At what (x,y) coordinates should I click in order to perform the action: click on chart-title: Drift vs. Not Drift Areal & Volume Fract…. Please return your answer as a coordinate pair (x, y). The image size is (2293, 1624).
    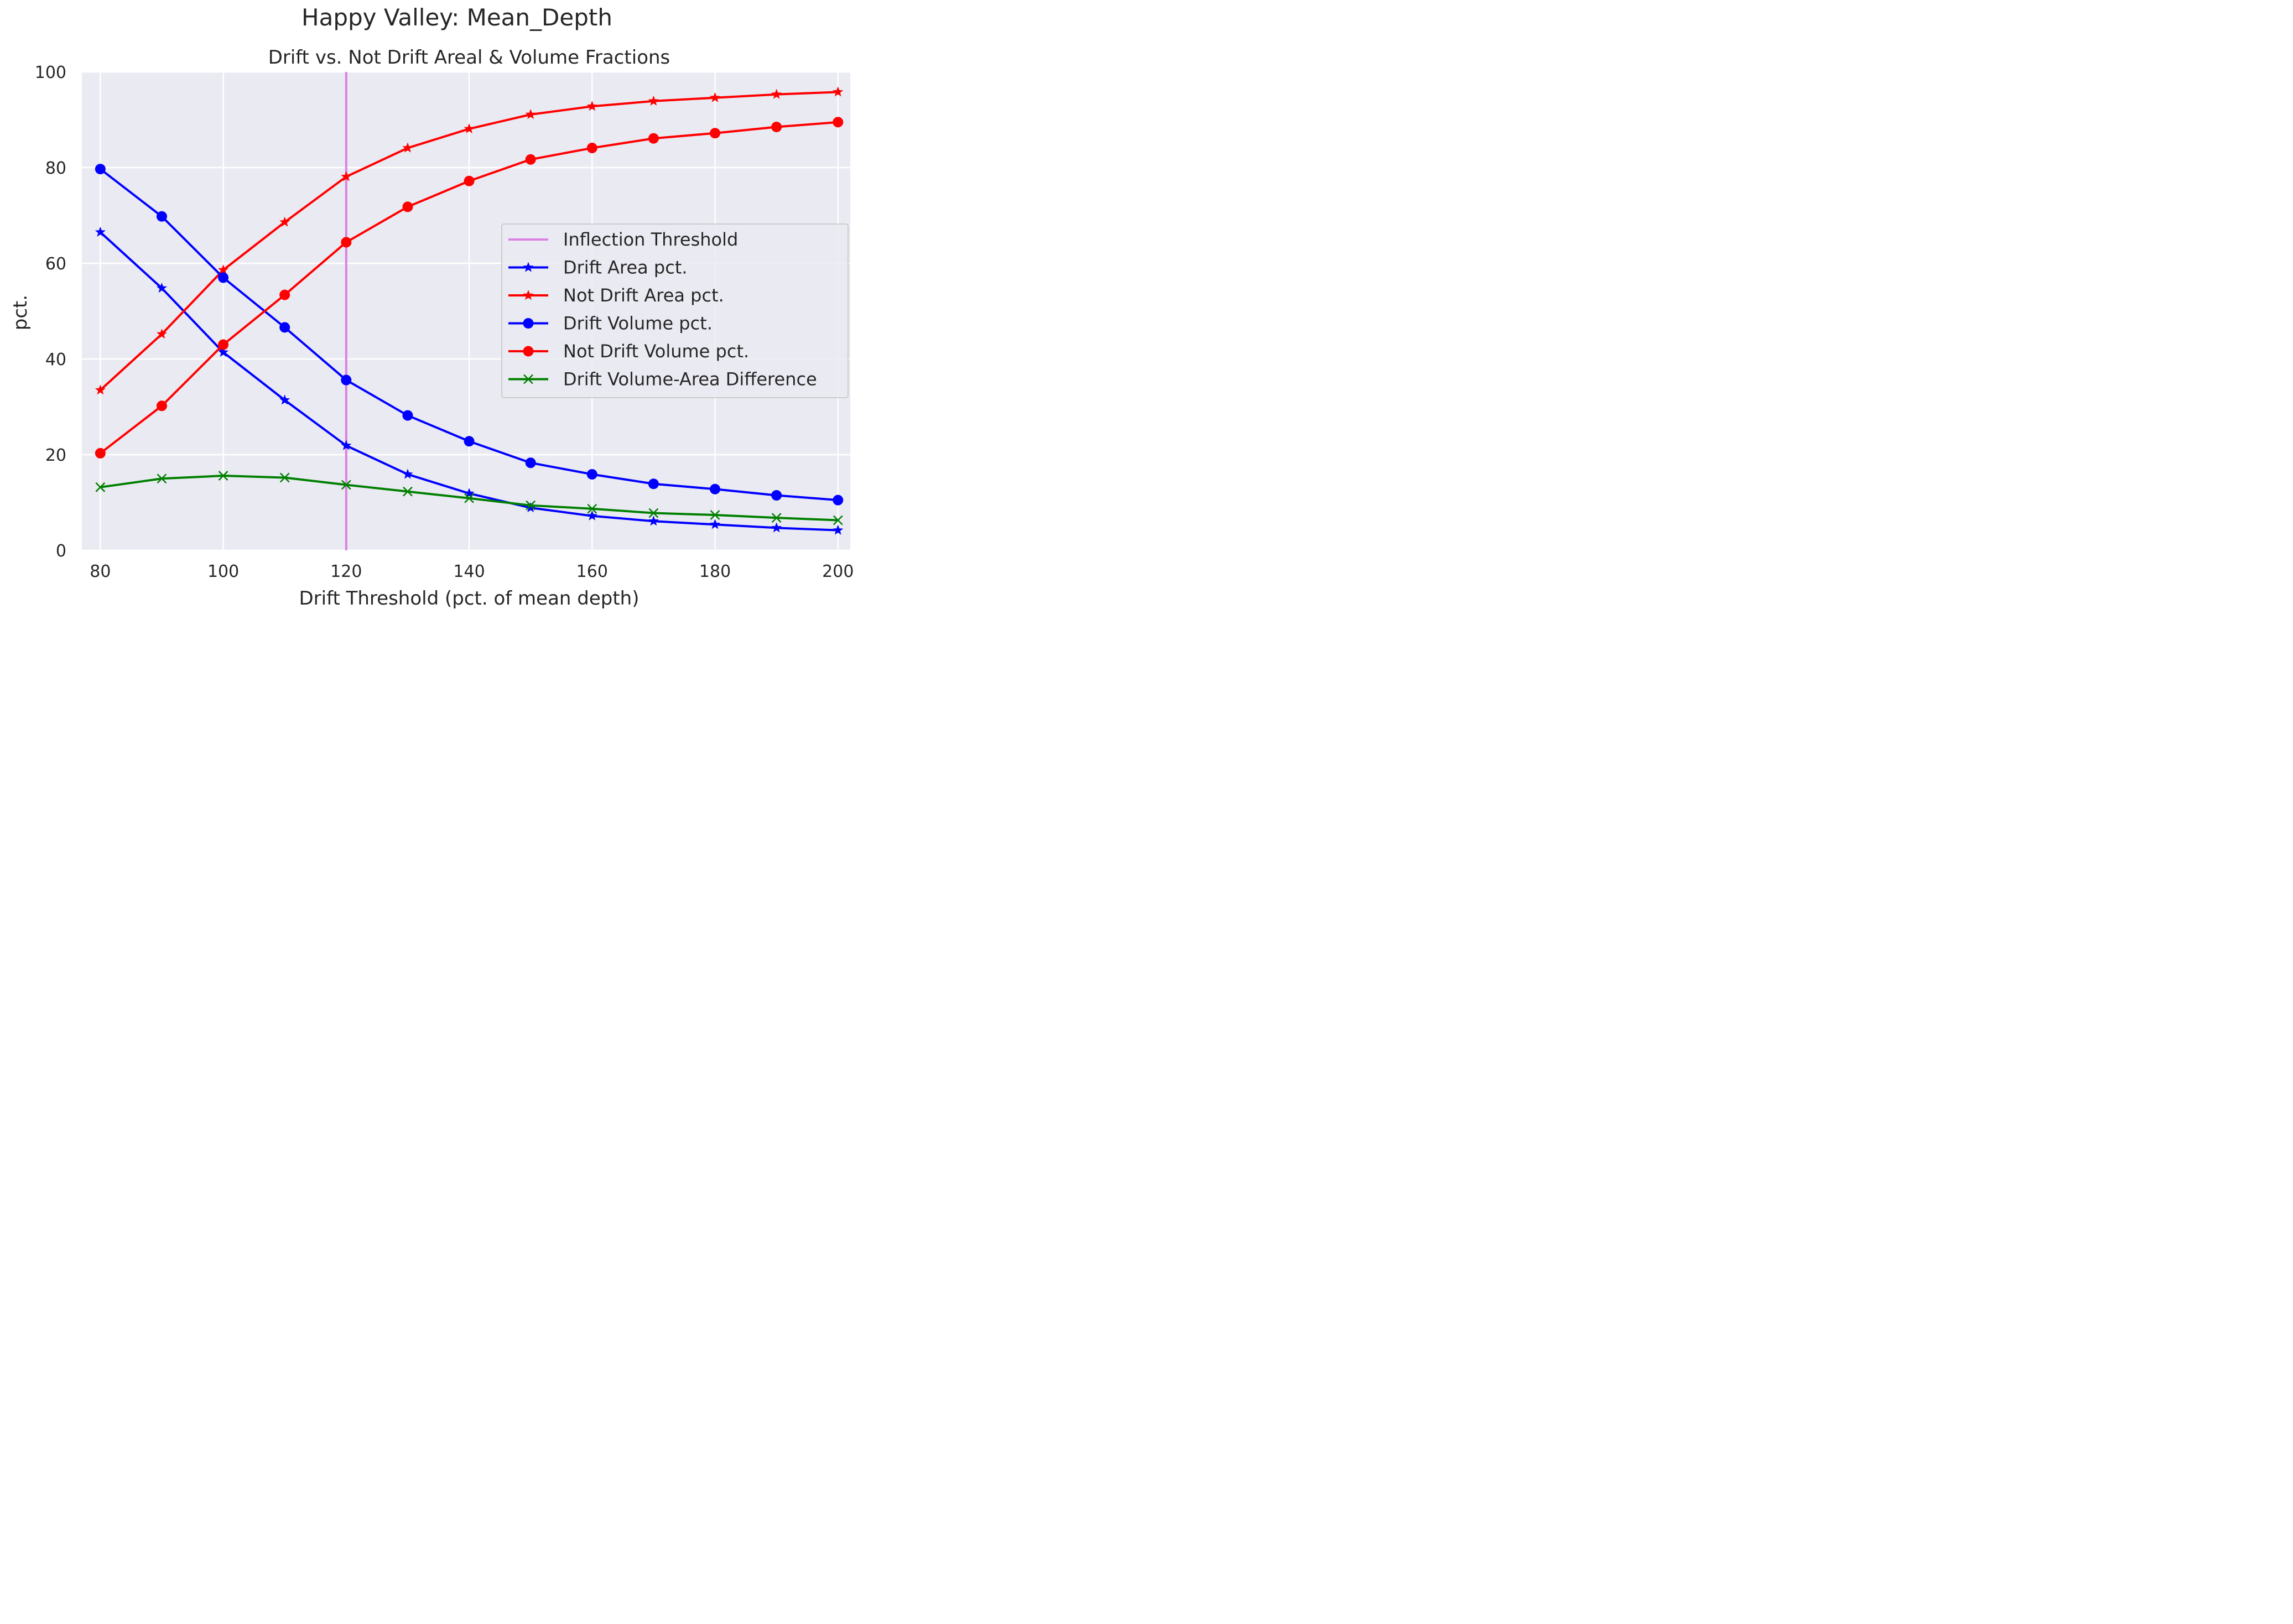
    Looking at the image, I should click on (469, 57).